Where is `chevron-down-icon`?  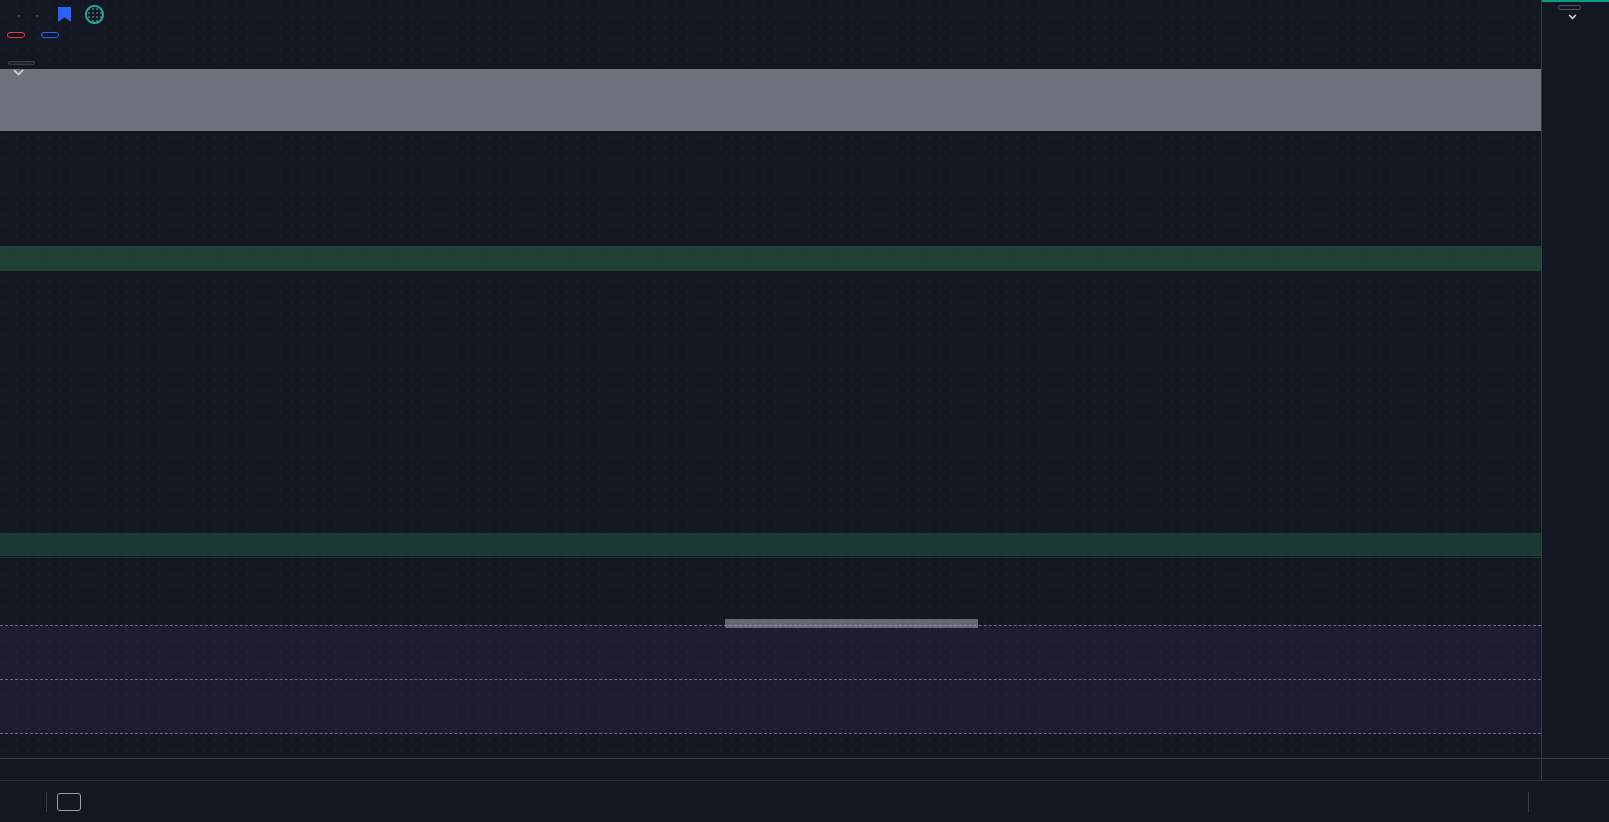
chevron-down-icon is located at coordinates (1572, 15).